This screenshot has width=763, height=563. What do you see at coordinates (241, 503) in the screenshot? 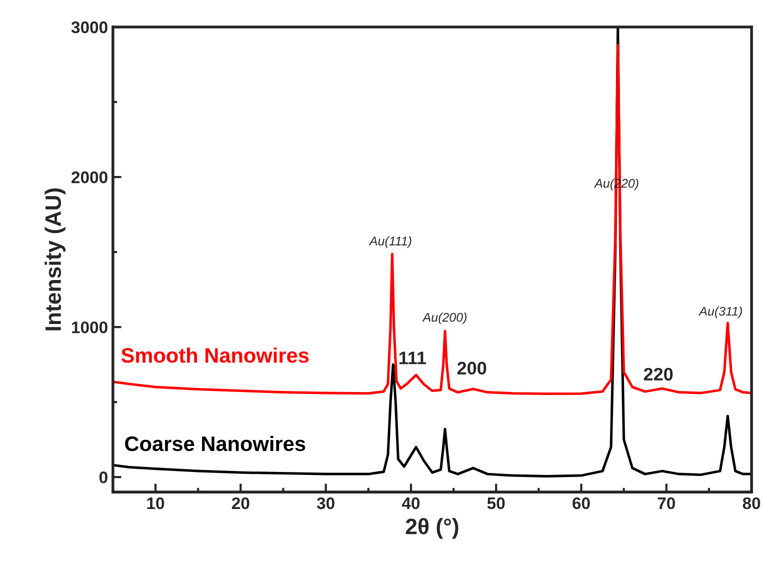
I see `x-tick-label: 20` at bounding box center [241, 503].